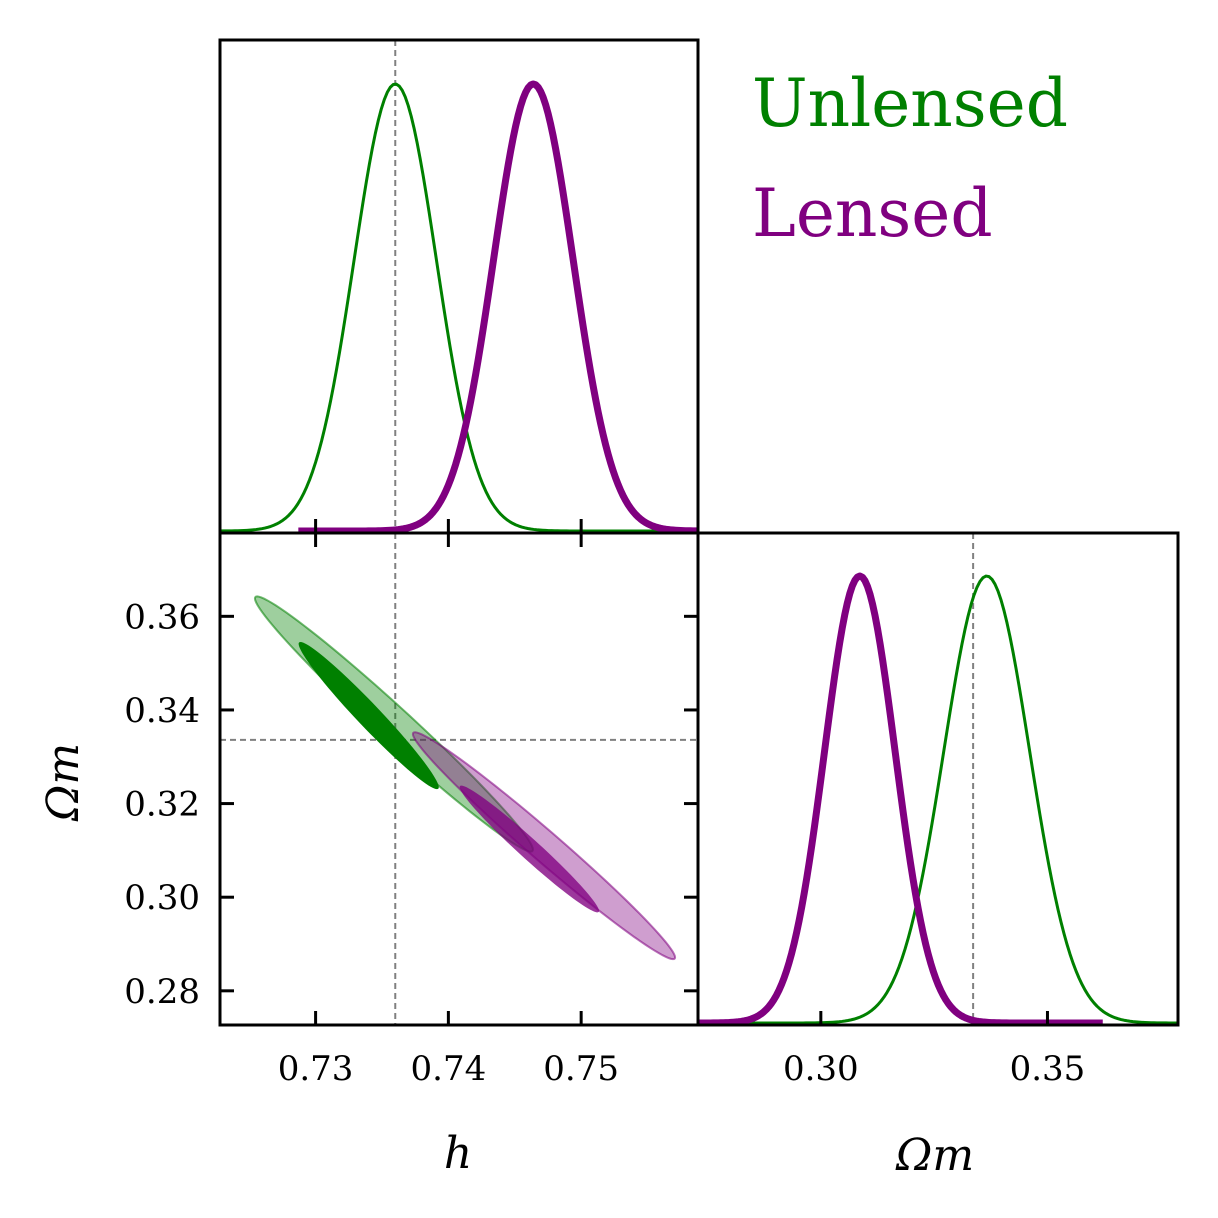  What do you see at coordinates (872, 213) in the screenshot?
I see `legend-entry-lensed: Lensed` at bounding box center [872, 213].